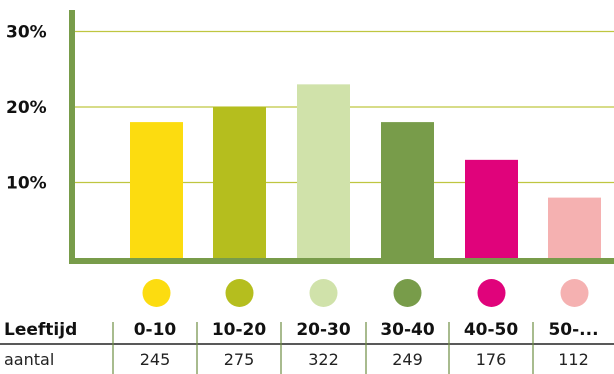 This screenshot has width=614, height=374. I want to click on table-category-label: 0-10, so click(155, 330).